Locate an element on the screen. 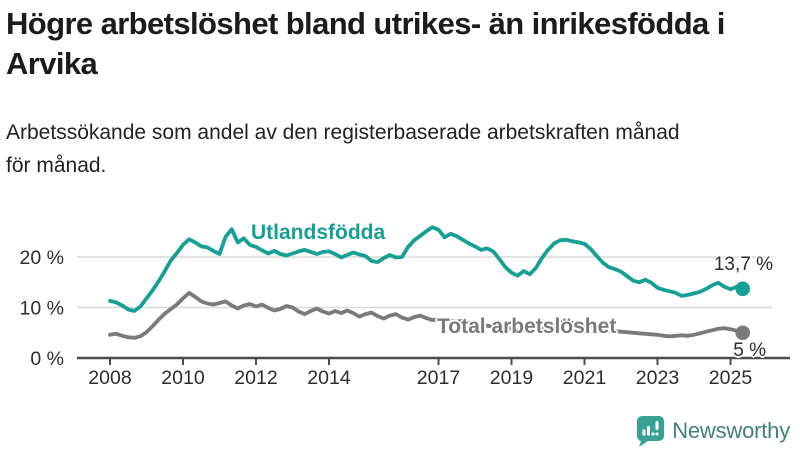 The height and width of the screenshot is (450, 800). logo-period-dot is located at coordinates (653, 434).